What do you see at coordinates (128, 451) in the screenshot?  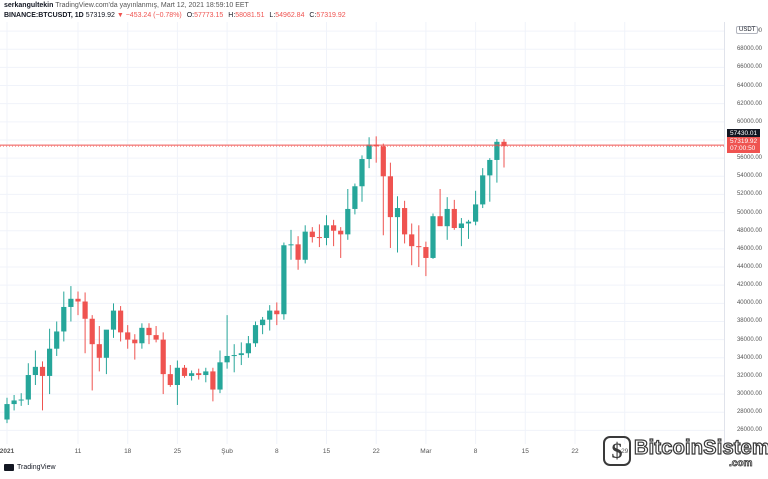 I see `time-tick-label: 18` at bounding box center [128, 451].